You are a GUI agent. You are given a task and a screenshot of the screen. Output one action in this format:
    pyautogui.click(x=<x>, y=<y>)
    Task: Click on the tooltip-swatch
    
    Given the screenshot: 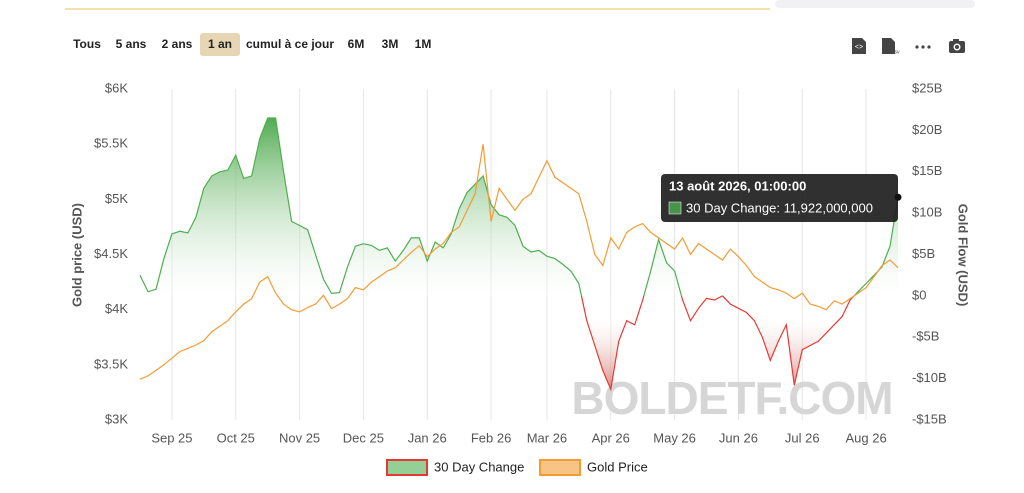 What is the action you would take?
    pyautogui.click(x=675, y=208)
    